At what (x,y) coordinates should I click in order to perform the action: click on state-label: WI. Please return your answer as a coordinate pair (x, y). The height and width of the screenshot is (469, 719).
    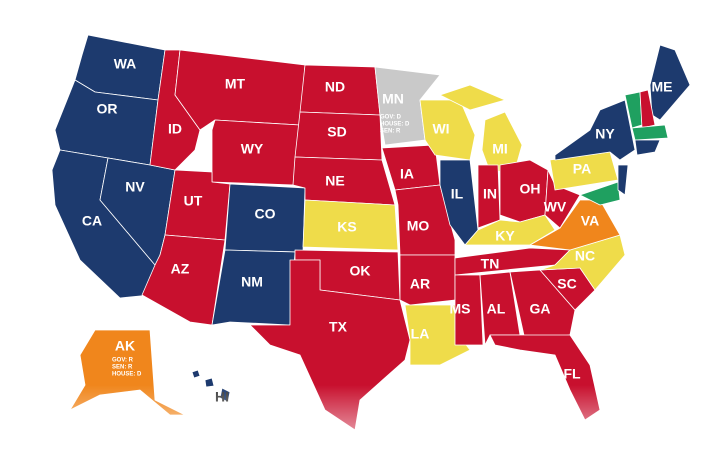
    Looking at the image, I should click on (440, 129).